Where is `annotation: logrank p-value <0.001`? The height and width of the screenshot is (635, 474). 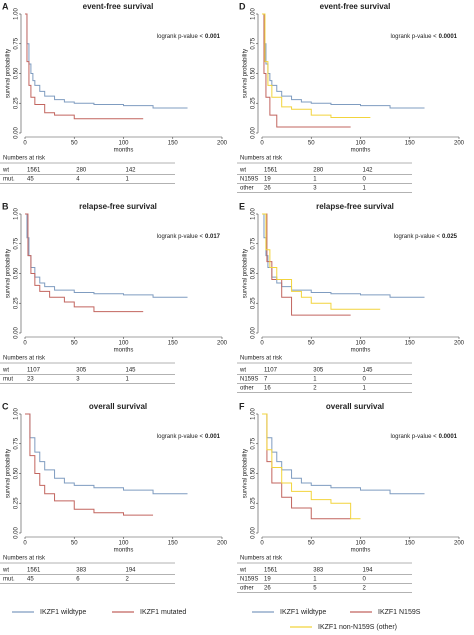 annotation: logrank p-value <0.001 is located at coordinates (189, 37).